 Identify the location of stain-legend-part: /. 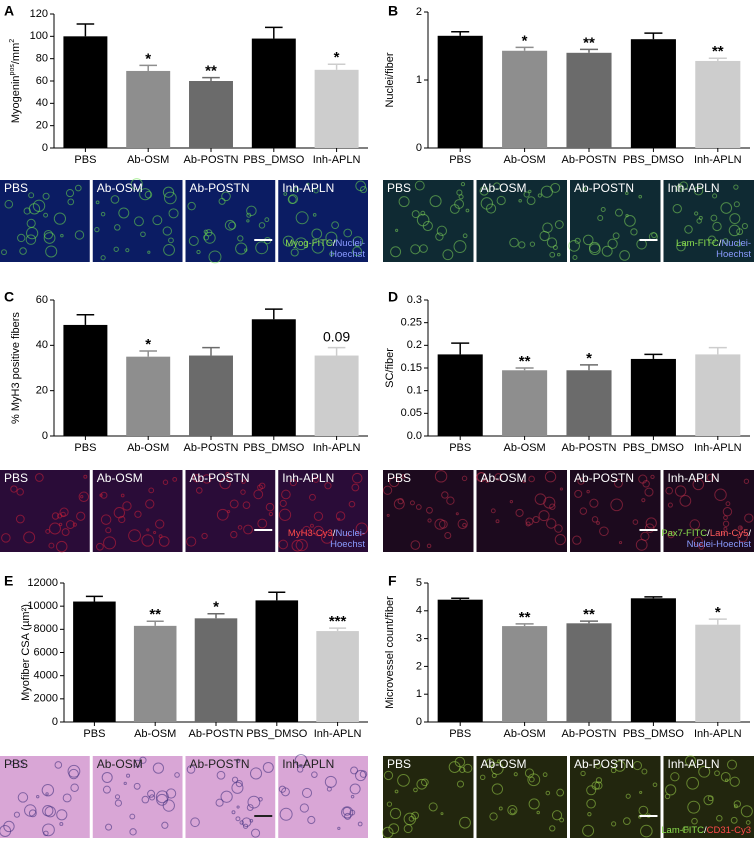
(334, 243).